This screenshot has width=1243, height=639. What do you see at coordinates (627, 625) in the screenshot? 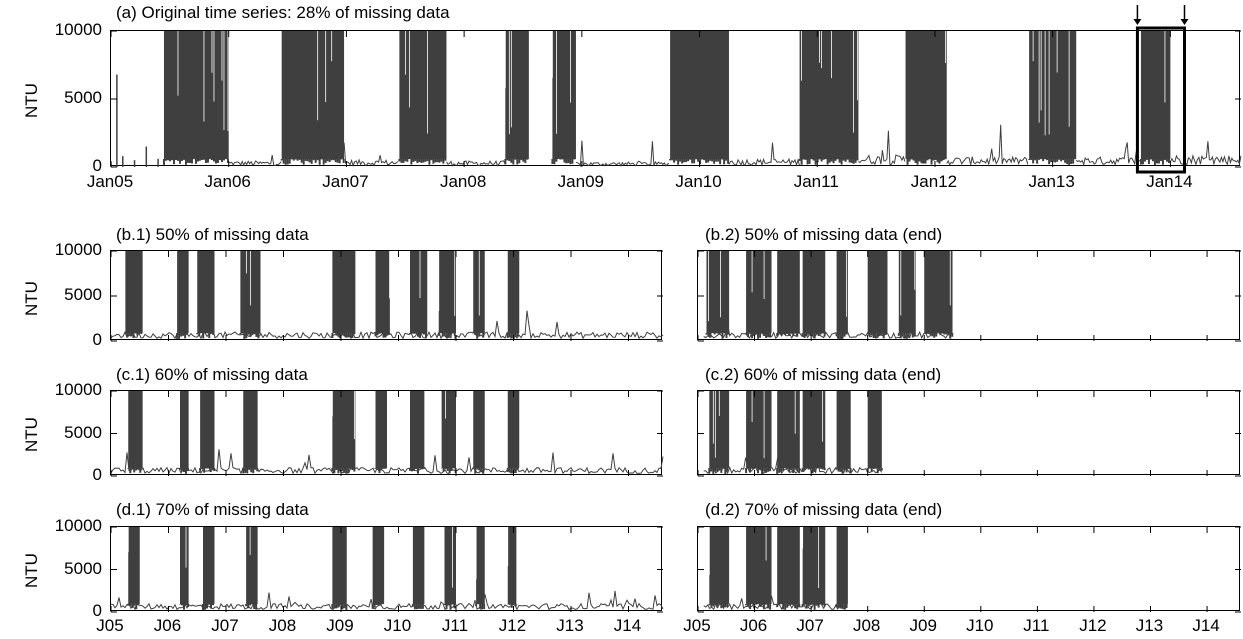
I see `xtick-label-d1-9: J14` at bounding box center [627, 625].